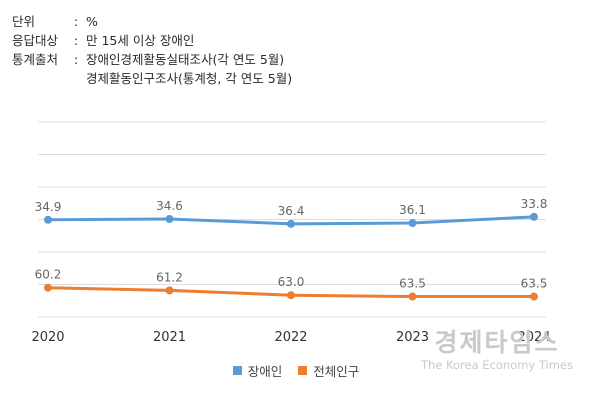 This screenshot has width=592, height=401. Describe the element at coordinates (291, 282) in the screenshot. I see `data-label-total: 63.0` at that location.